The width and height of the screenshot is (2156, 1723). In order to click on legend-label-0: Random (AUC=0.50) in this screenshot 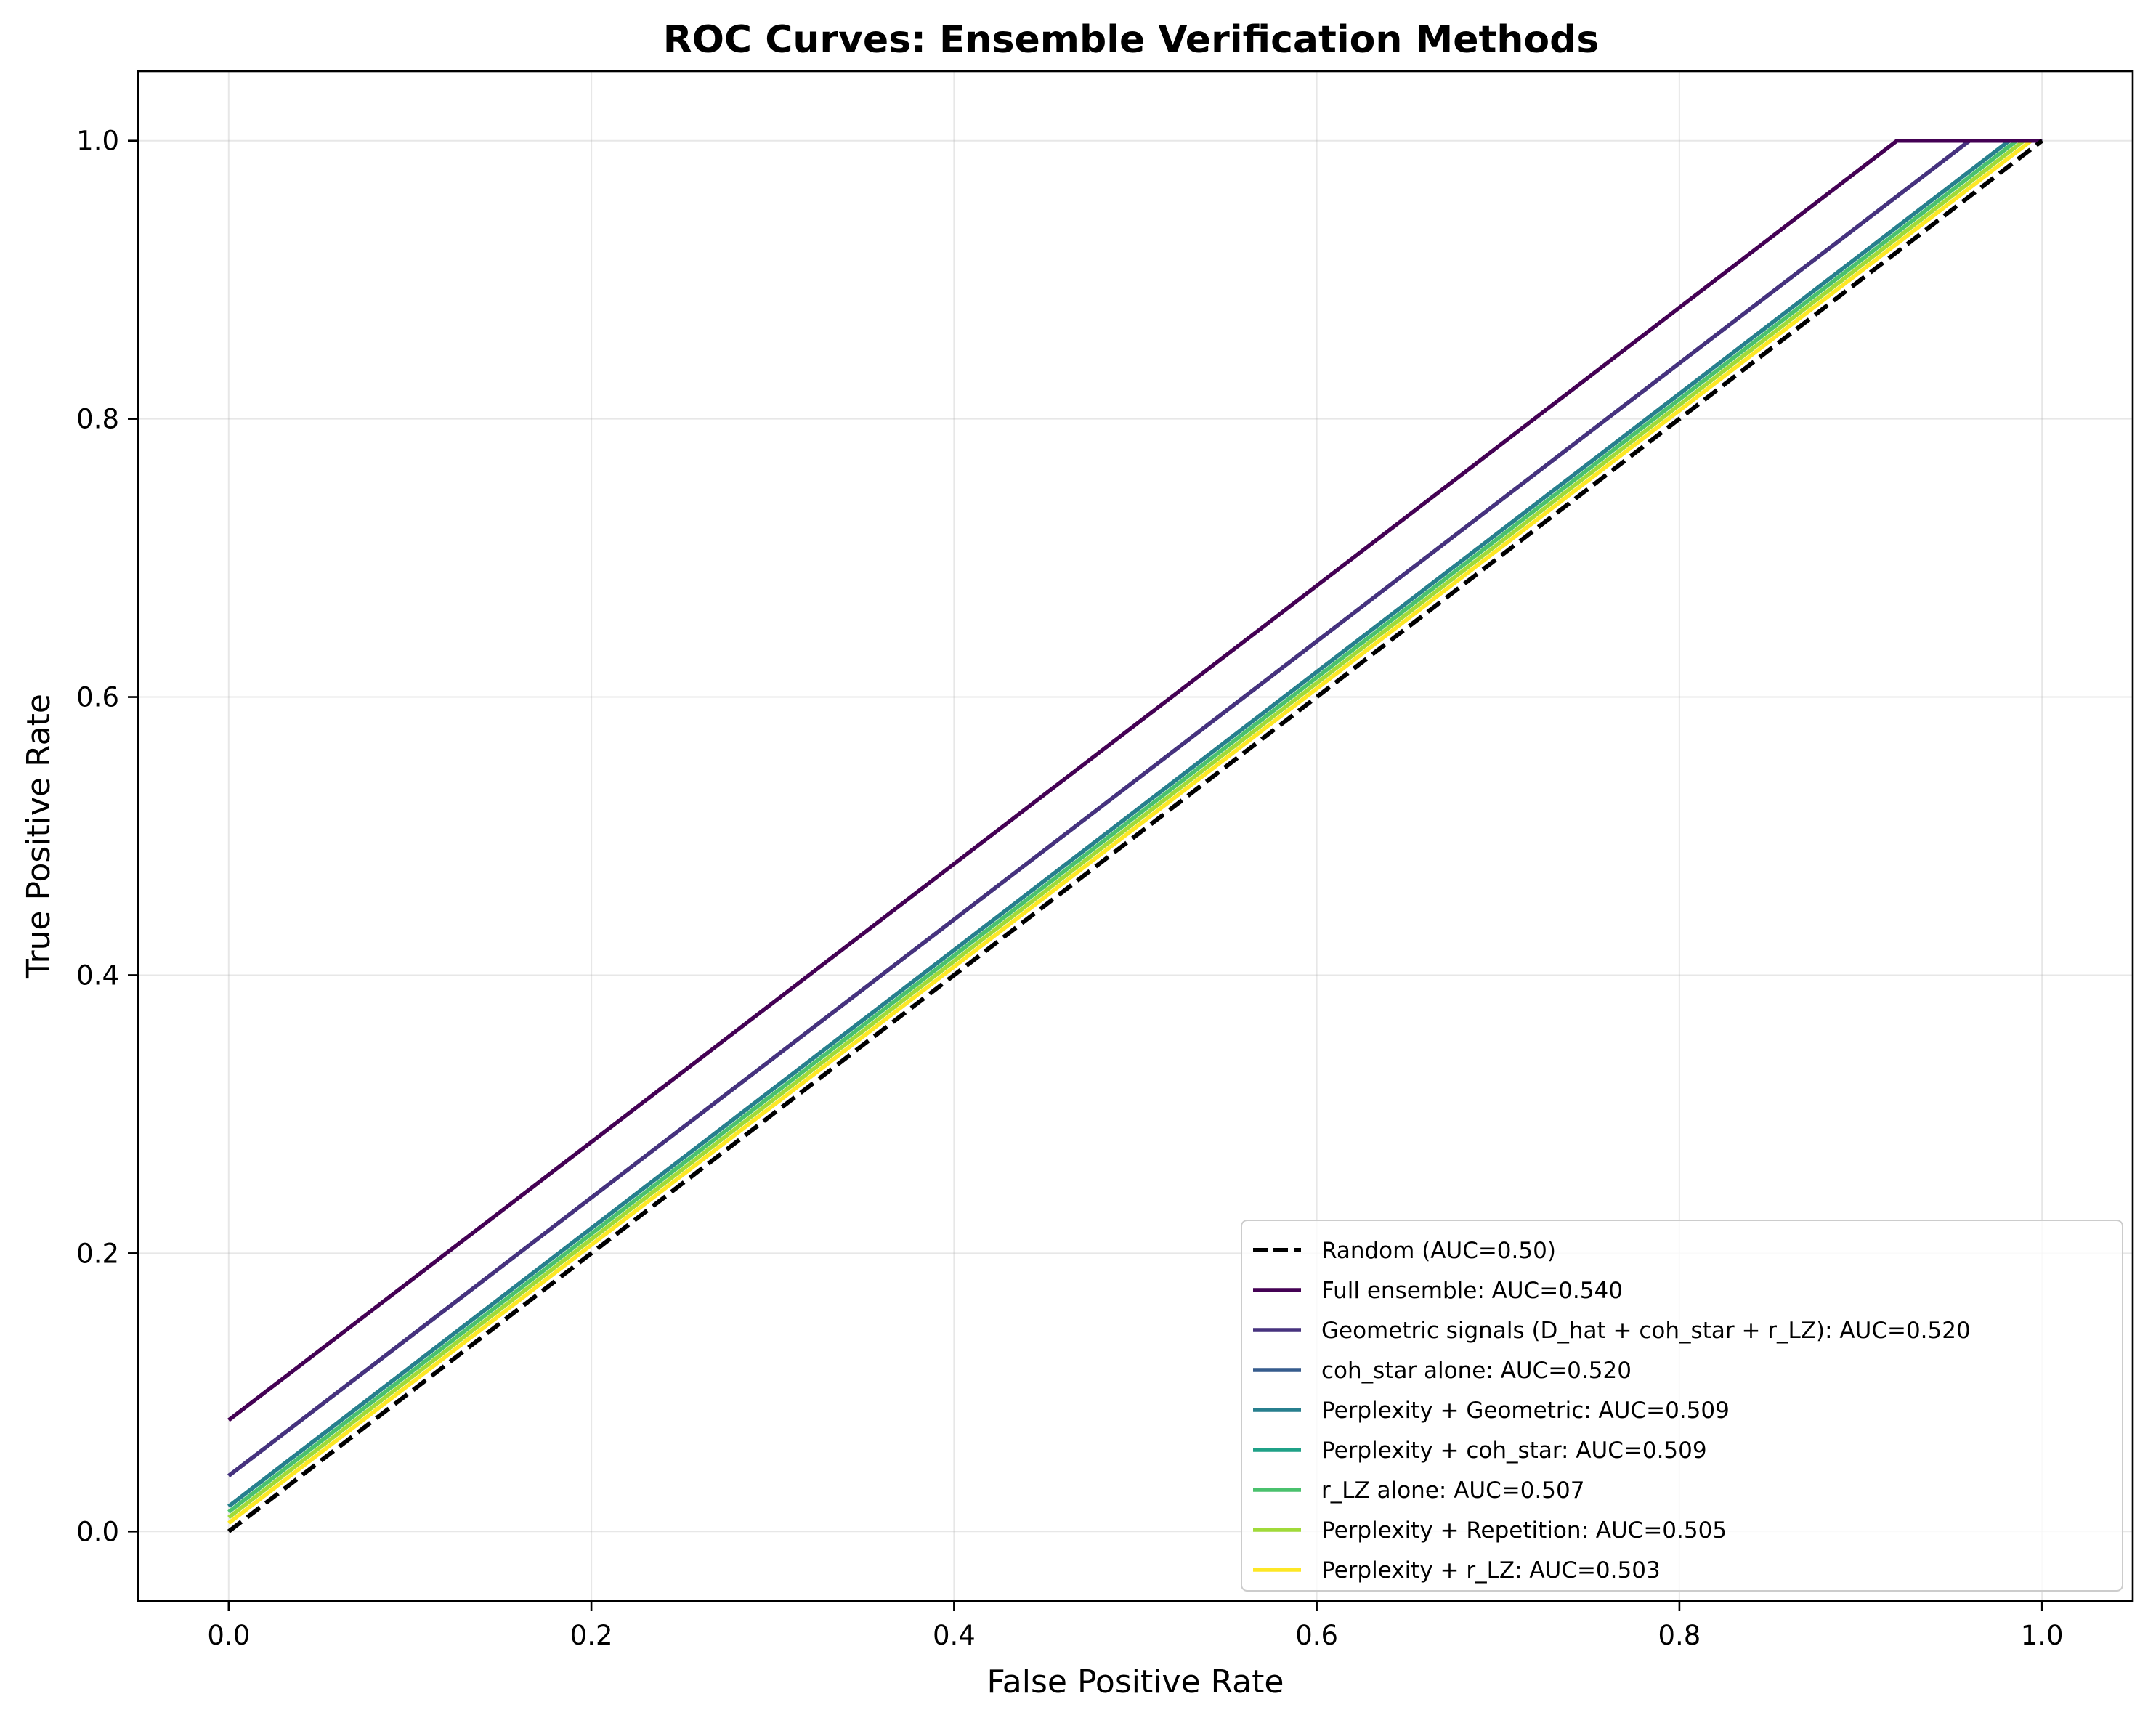, I will do `click(1438, 1251)`.